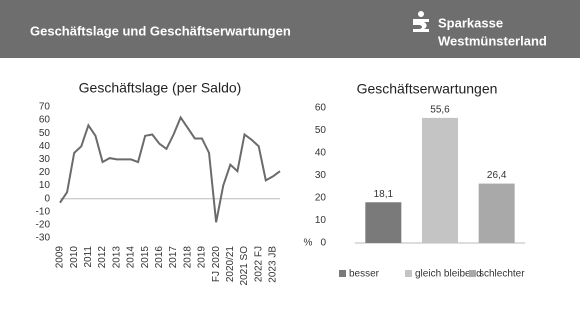 This screenshot has height=326, width=580. Describe the element at coordinates (102, 257) in the screenshot. I see `x-tick-label: 2012` at that location.